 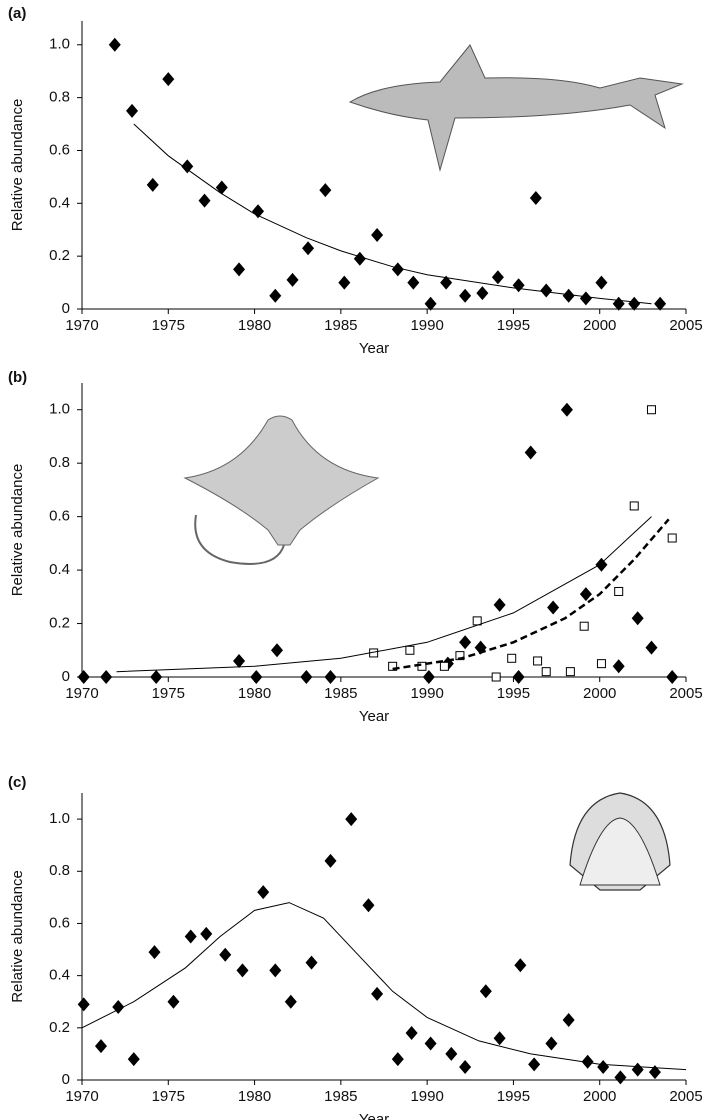 I want to click on shark-illustration, so click(x=516, y=108).